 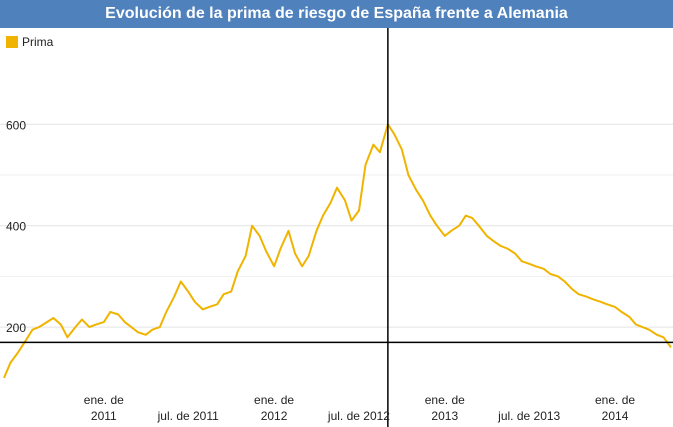 I want to click on y-tick-label-200: 200, so click(x=16, y=328).